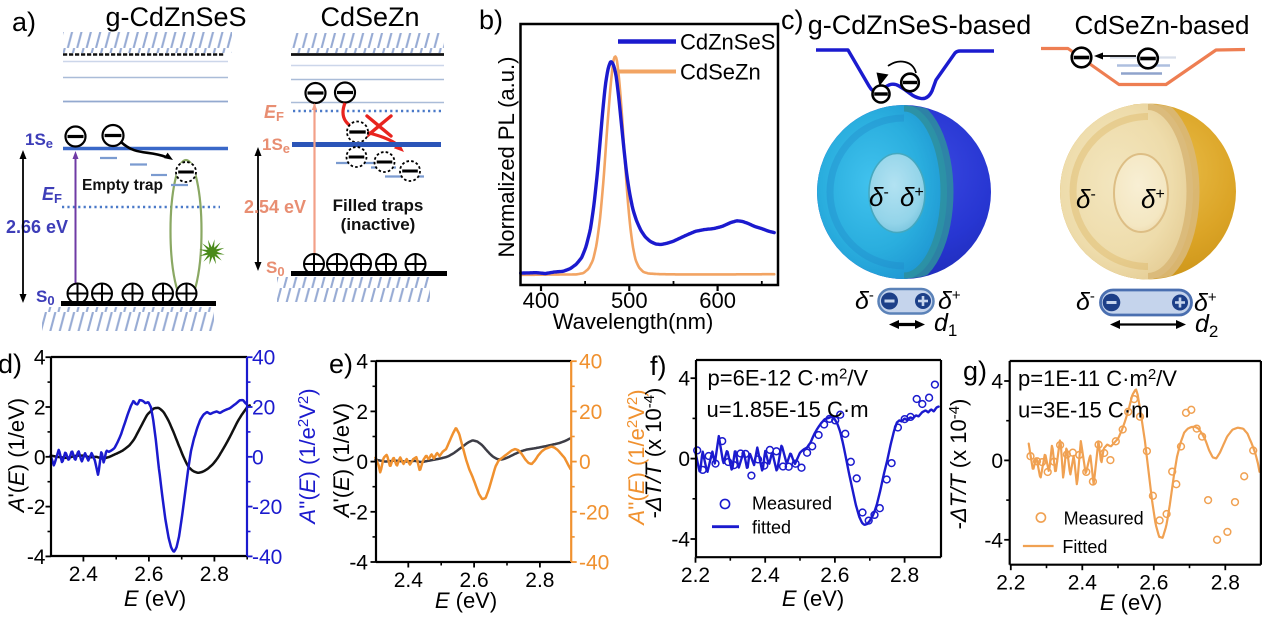  I want to click on svg-text: u=3E-15 C·m, so click(1083, 410).